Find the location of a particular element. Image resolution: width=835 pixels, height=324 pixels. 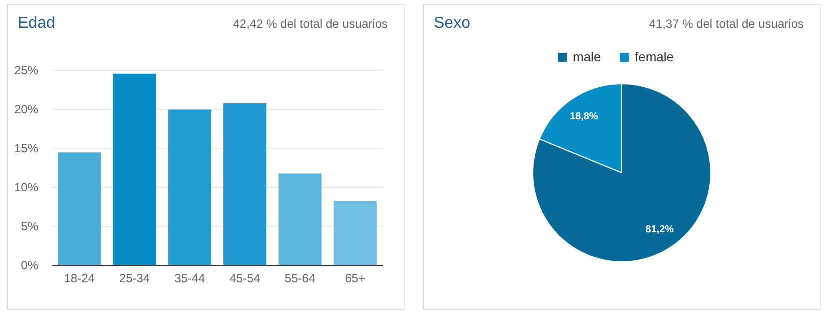

y-tick-label: 0% is located at coordinates (30, 265).